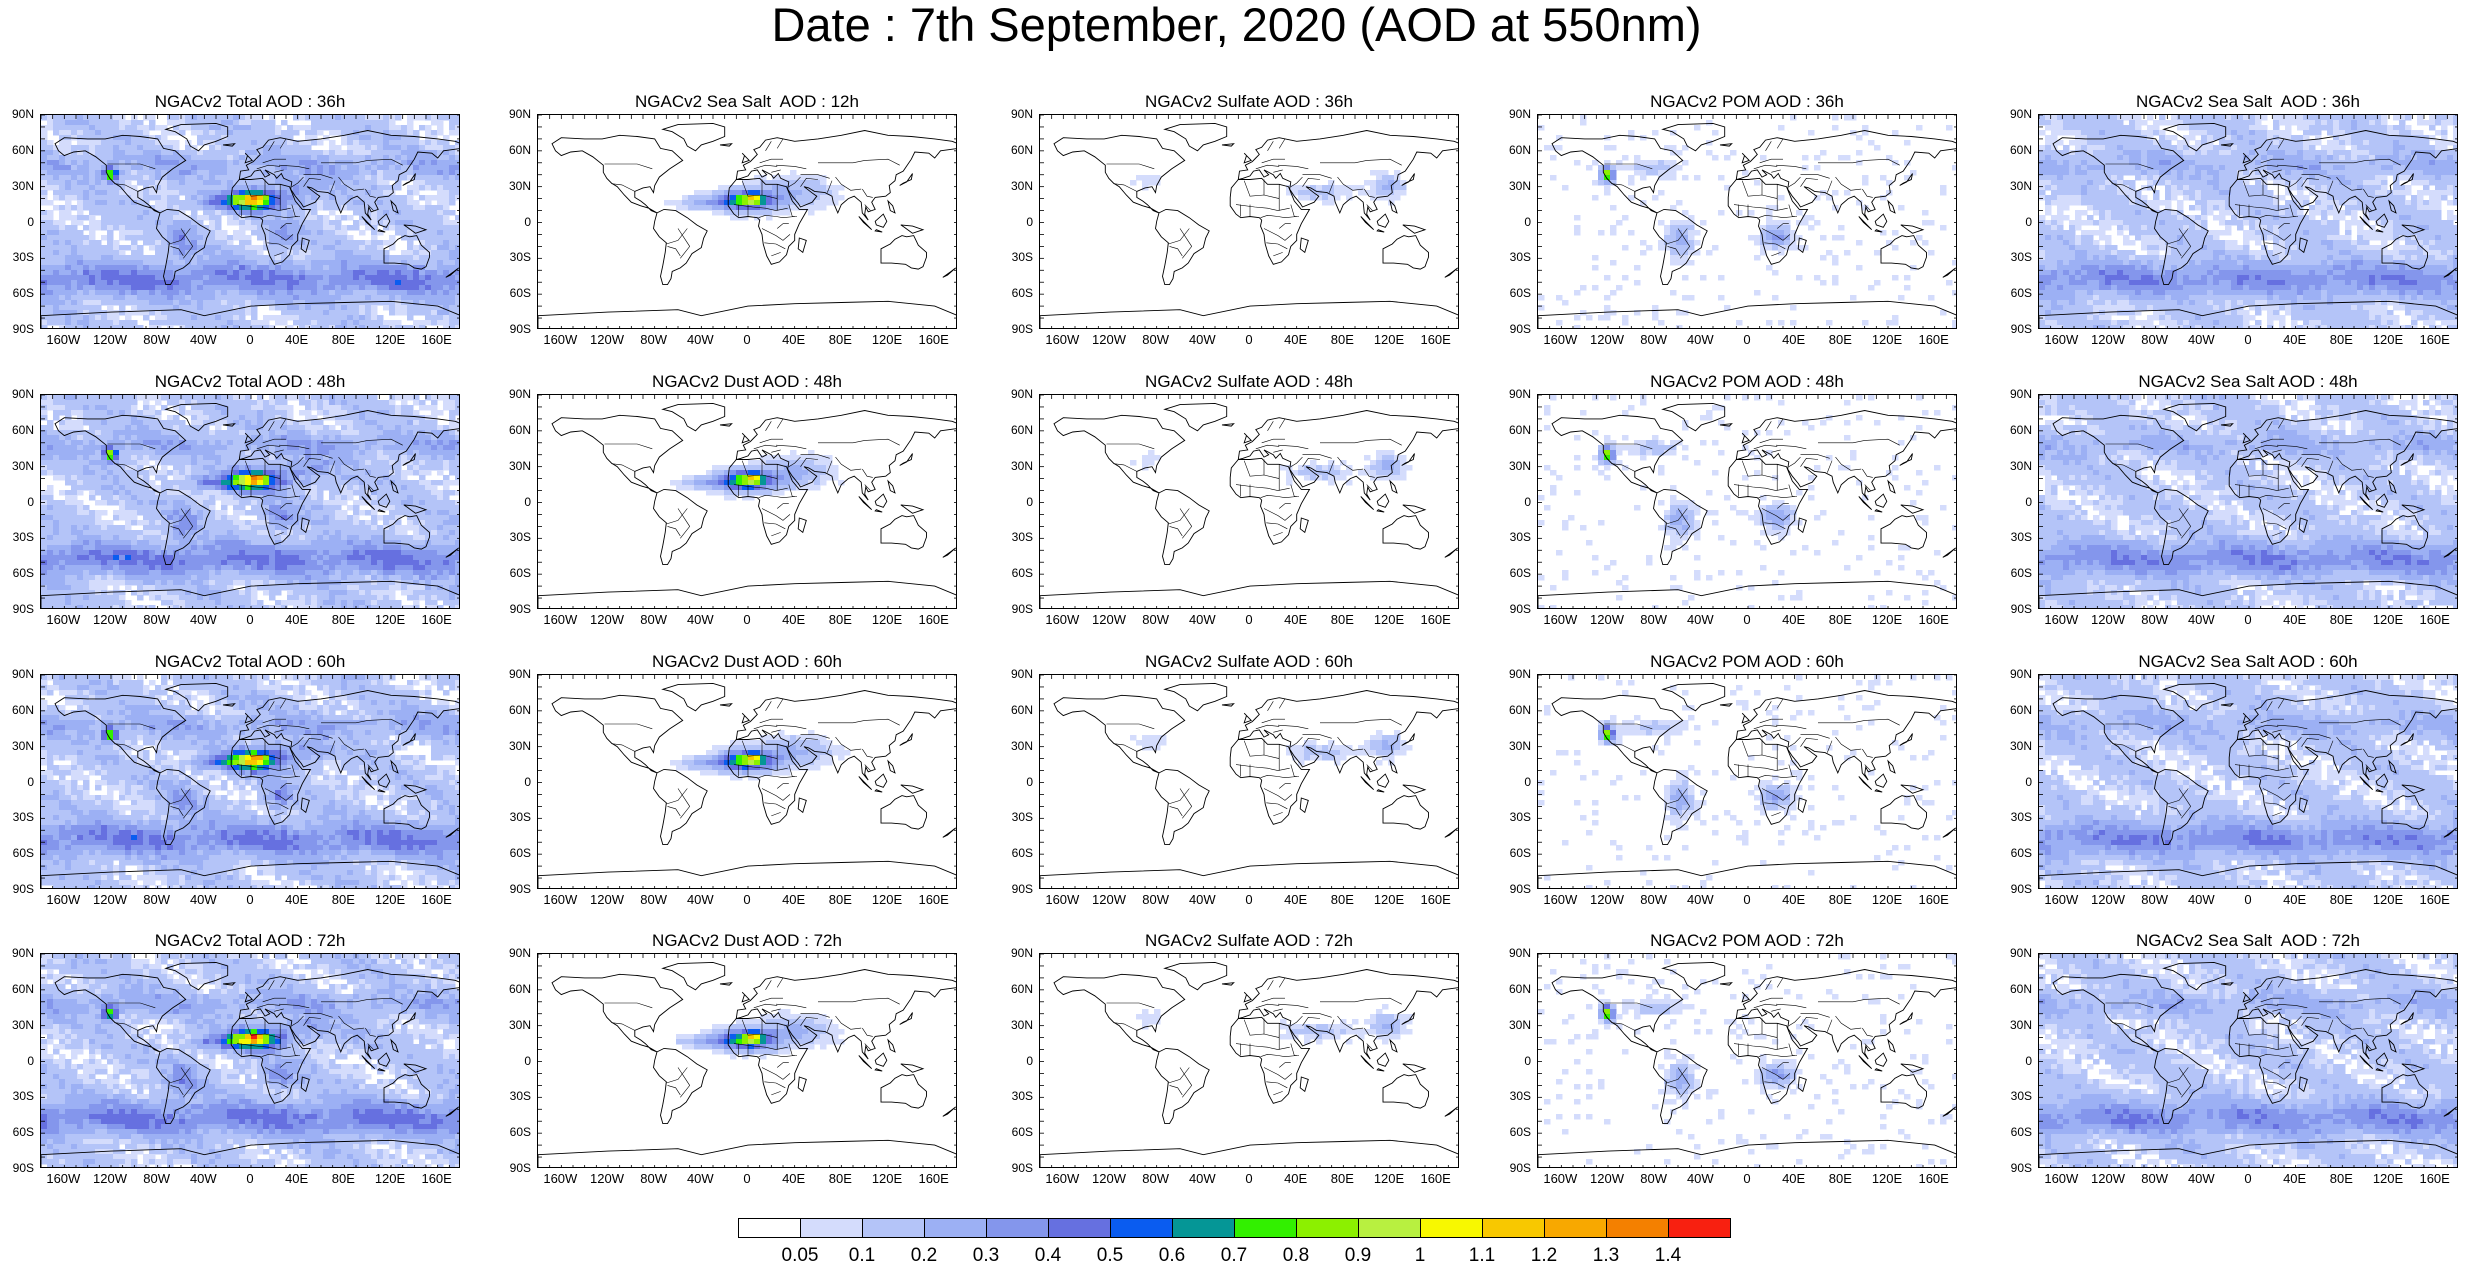 The height and width of the screenshot is (1266, 2473). I want to click on colorbar-label: 1.3, so click(1606, 1256).